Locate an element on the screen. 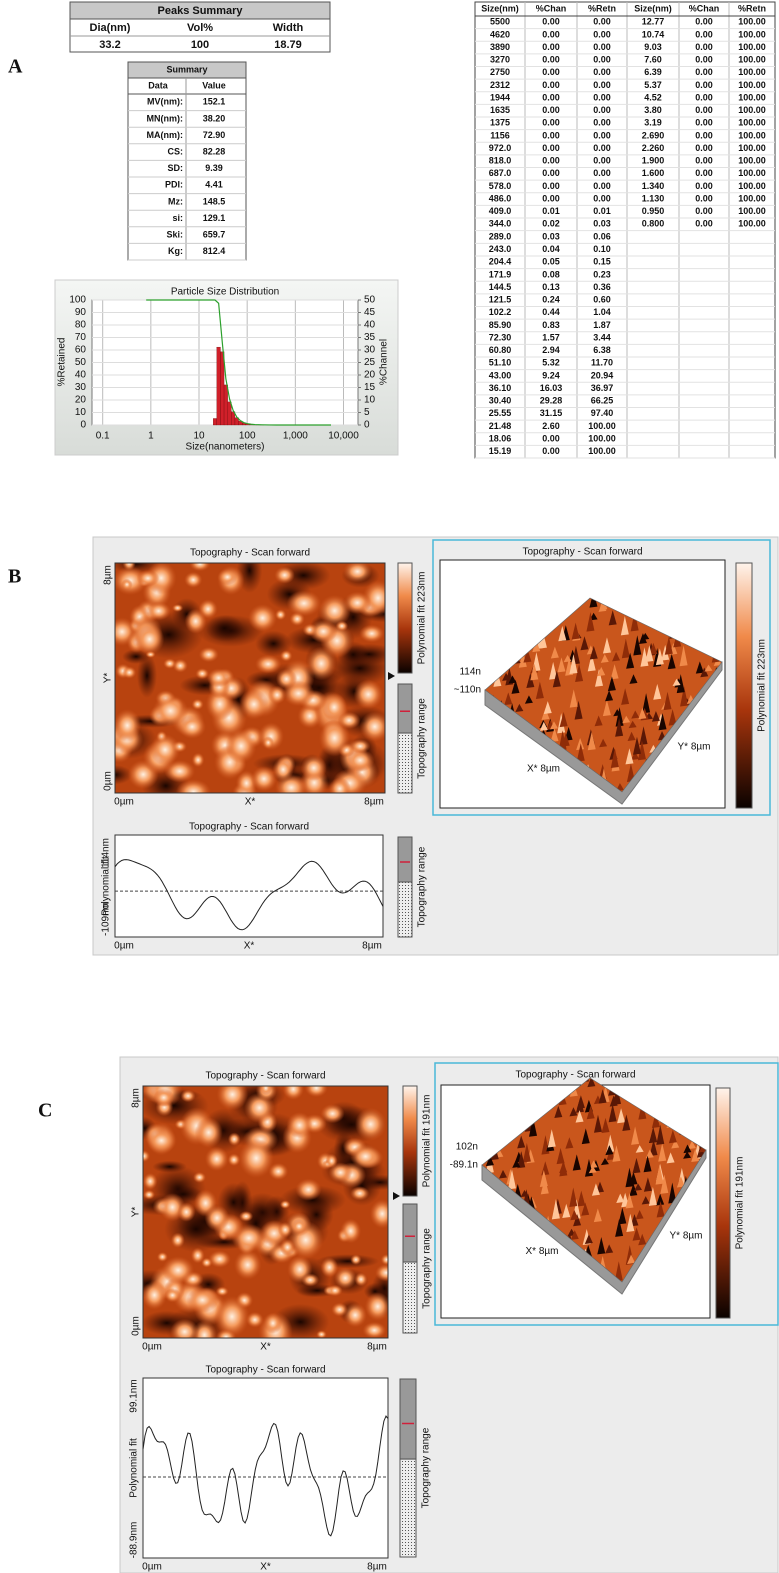 The width and height of the screenshot is (779, 1573). table-cell: 4620 is located at coordinates (500, 34).